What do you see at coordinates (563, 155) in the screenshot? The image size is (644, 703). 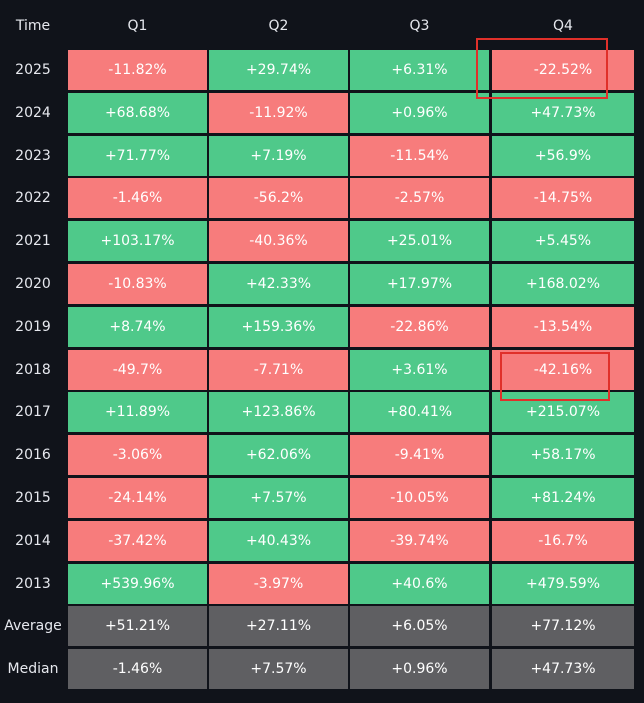 I see `return-cell: +56.9%` at bounding box center [563, 155].